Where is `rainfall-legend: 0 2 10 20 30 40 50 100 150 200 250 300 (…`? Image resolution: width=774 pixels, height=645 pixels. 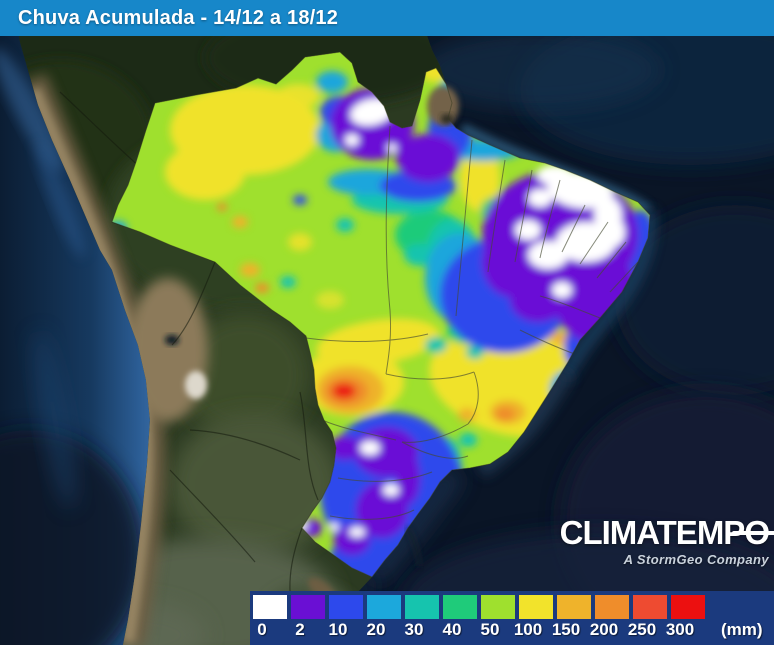
rainfall-legend: 0 2 10 20 30 40 50 100 150 200 250 300 (… is located at coordinates (512, 618).